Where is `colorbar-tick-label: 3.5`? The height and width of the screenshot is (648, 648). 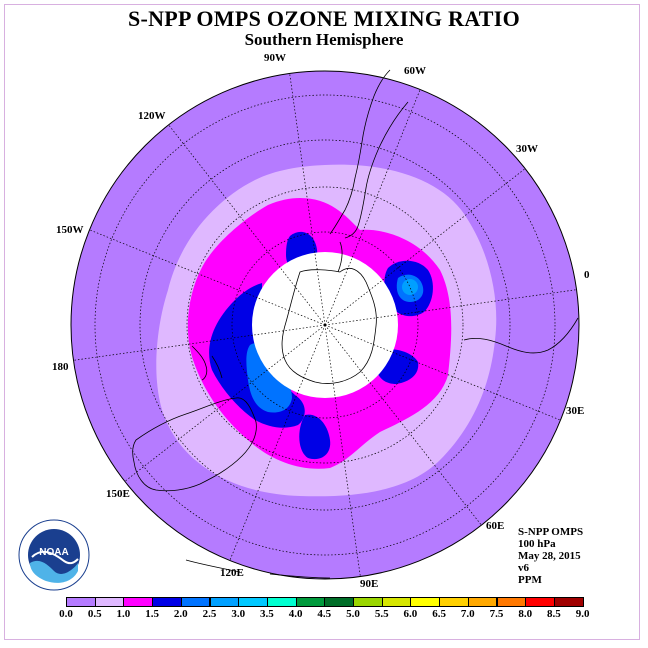
colorbar-tick-label: 3.5 is located at coordinates (267, 614).